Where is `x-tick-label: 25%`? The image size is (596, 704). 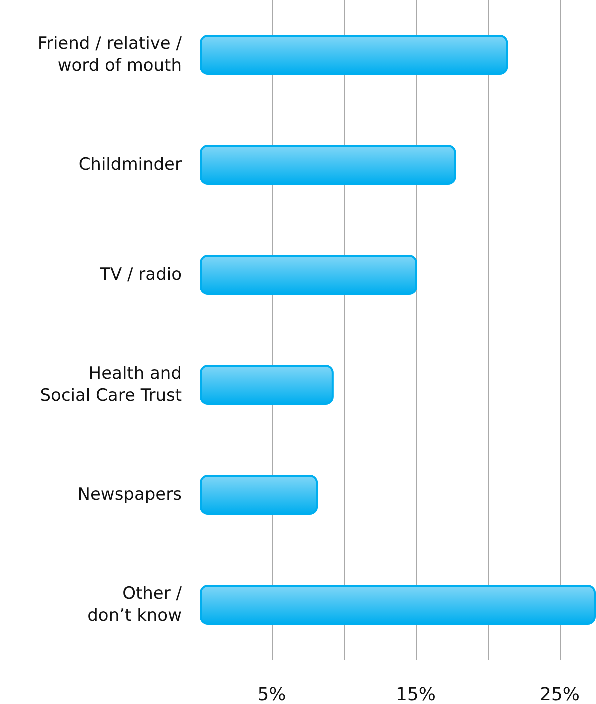
x-tick-label: 25% is located at coordinates (560, 694).